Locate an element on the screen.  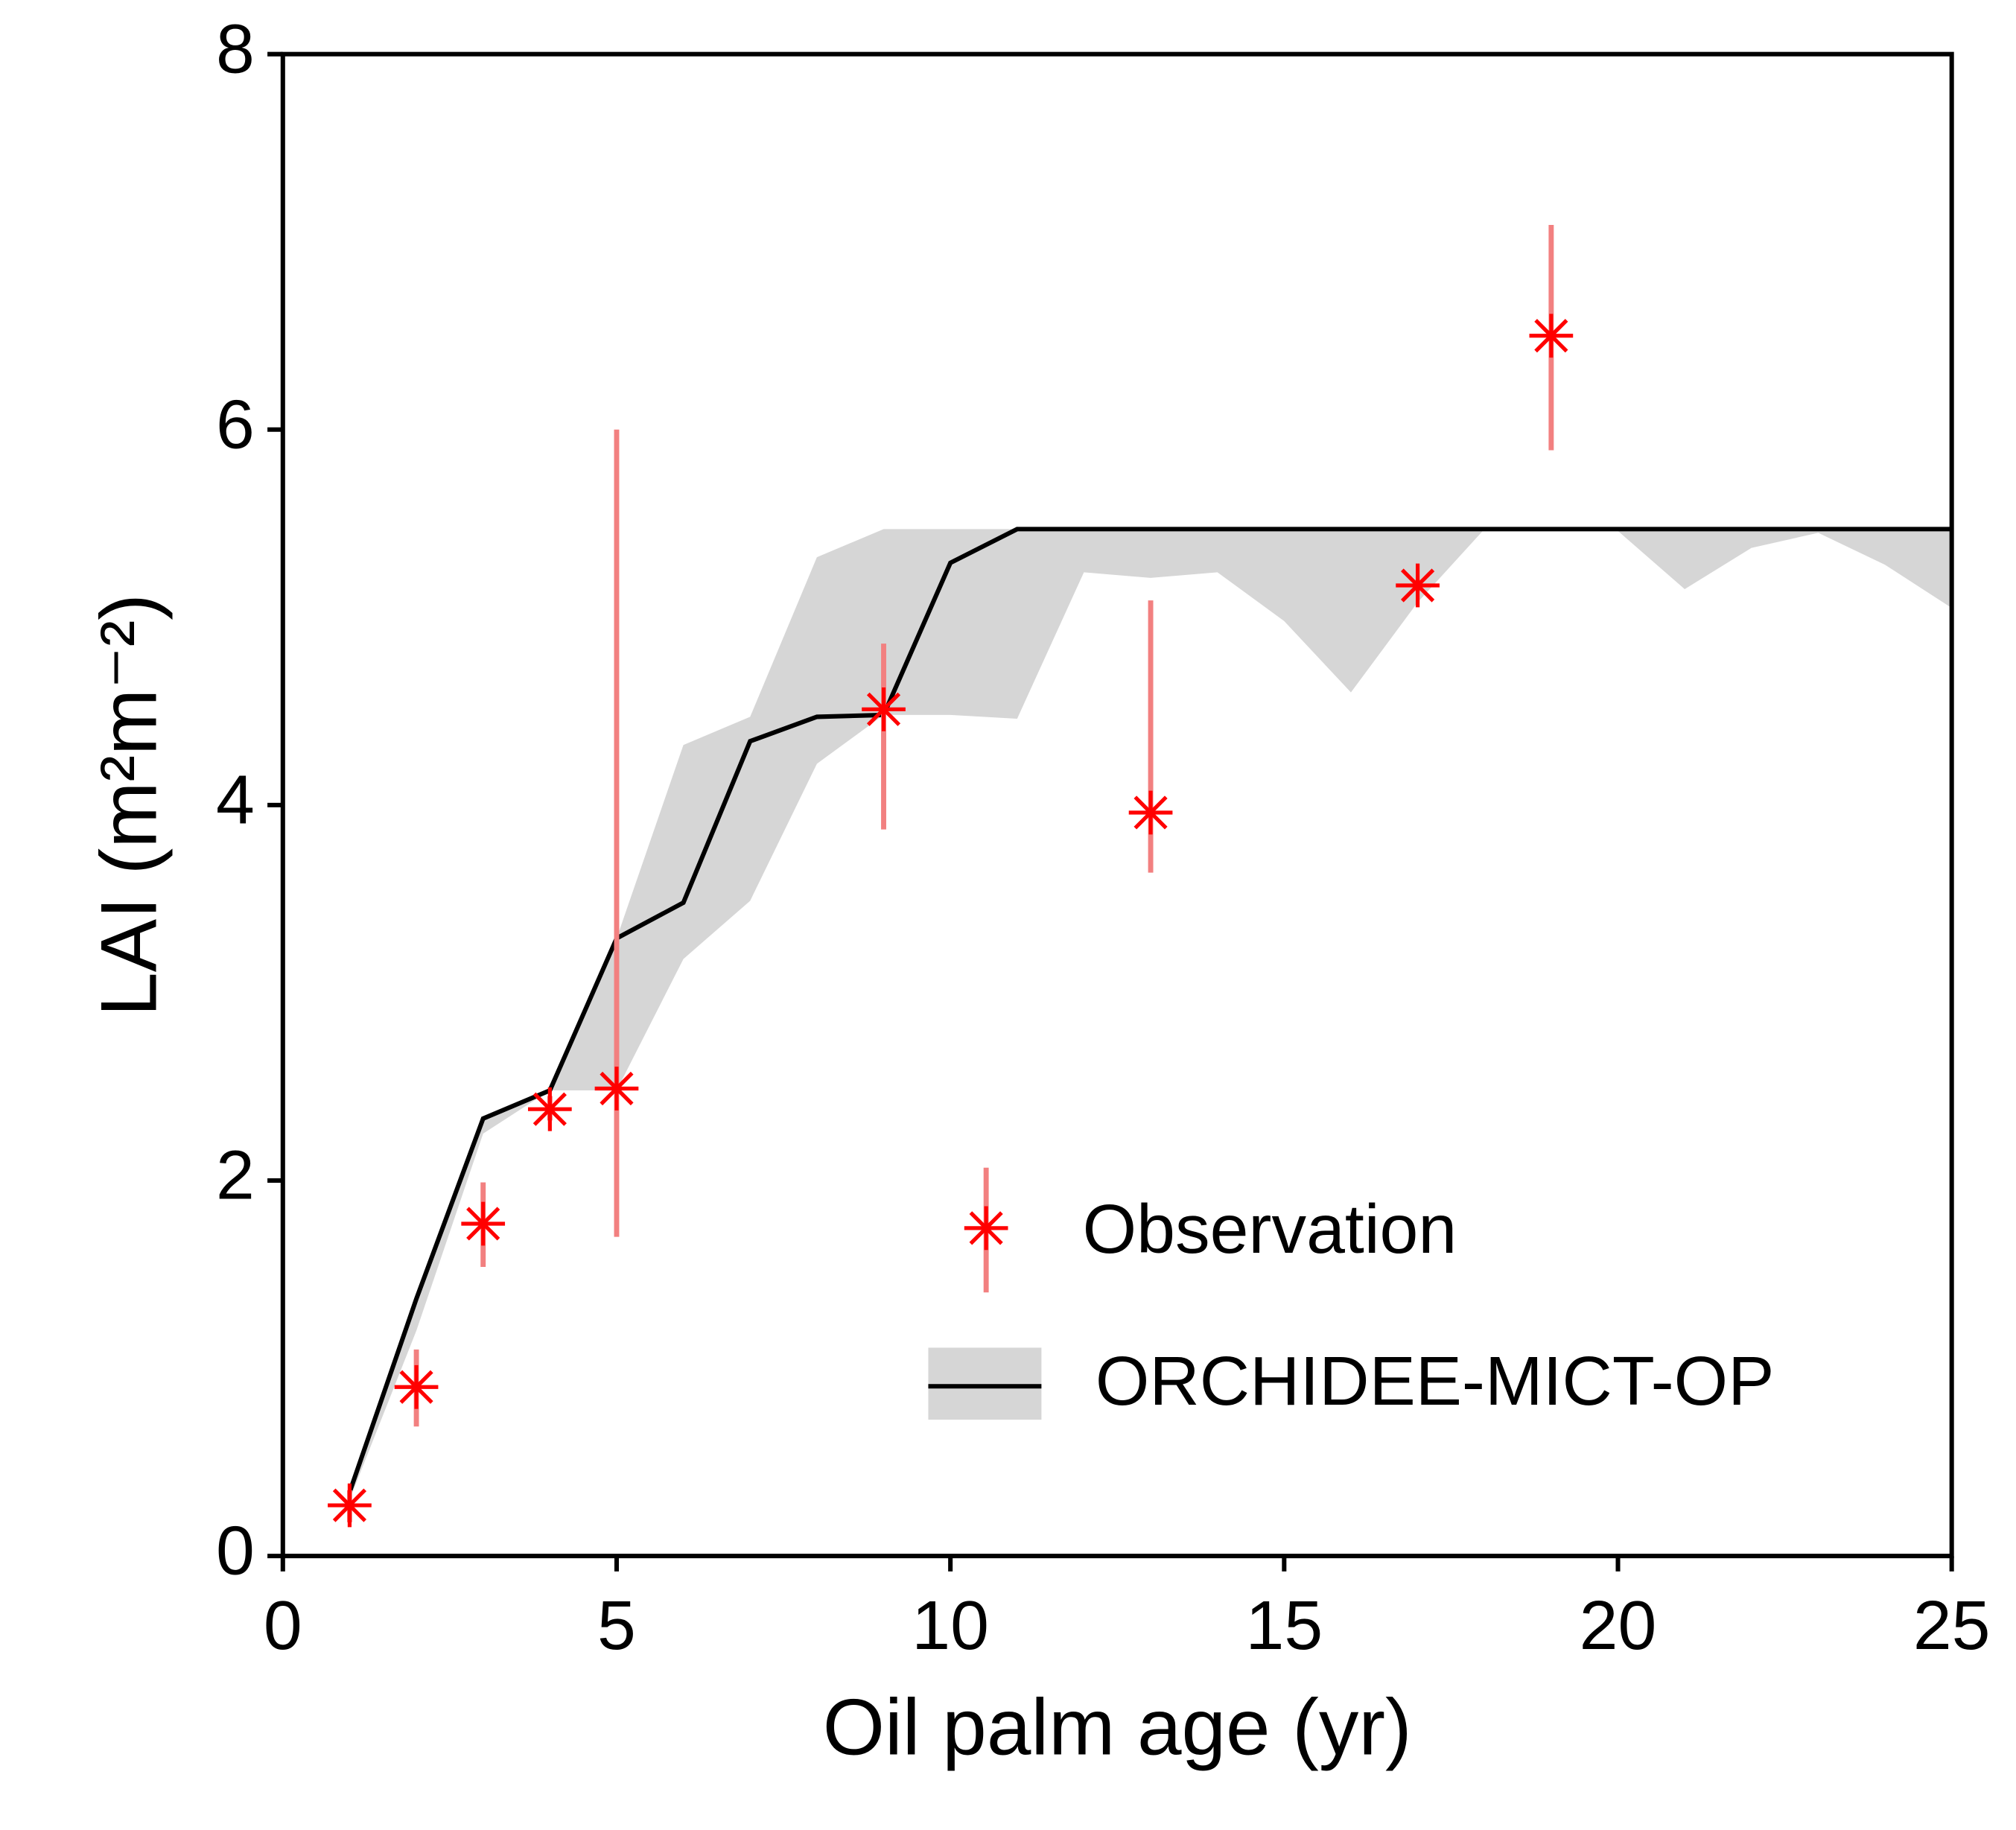
y-tick-label: 0 is located at coordinates (235, 1550).